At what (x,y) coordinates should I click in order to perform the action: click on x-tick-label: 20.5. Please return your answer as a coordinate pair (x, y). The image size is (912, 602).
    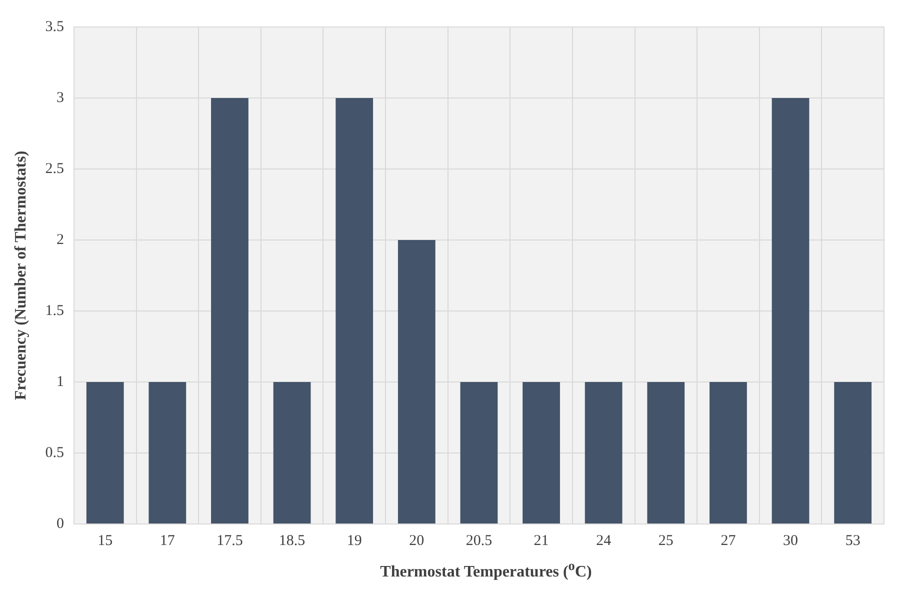
    Looking at the image, I should click on (479, 540).